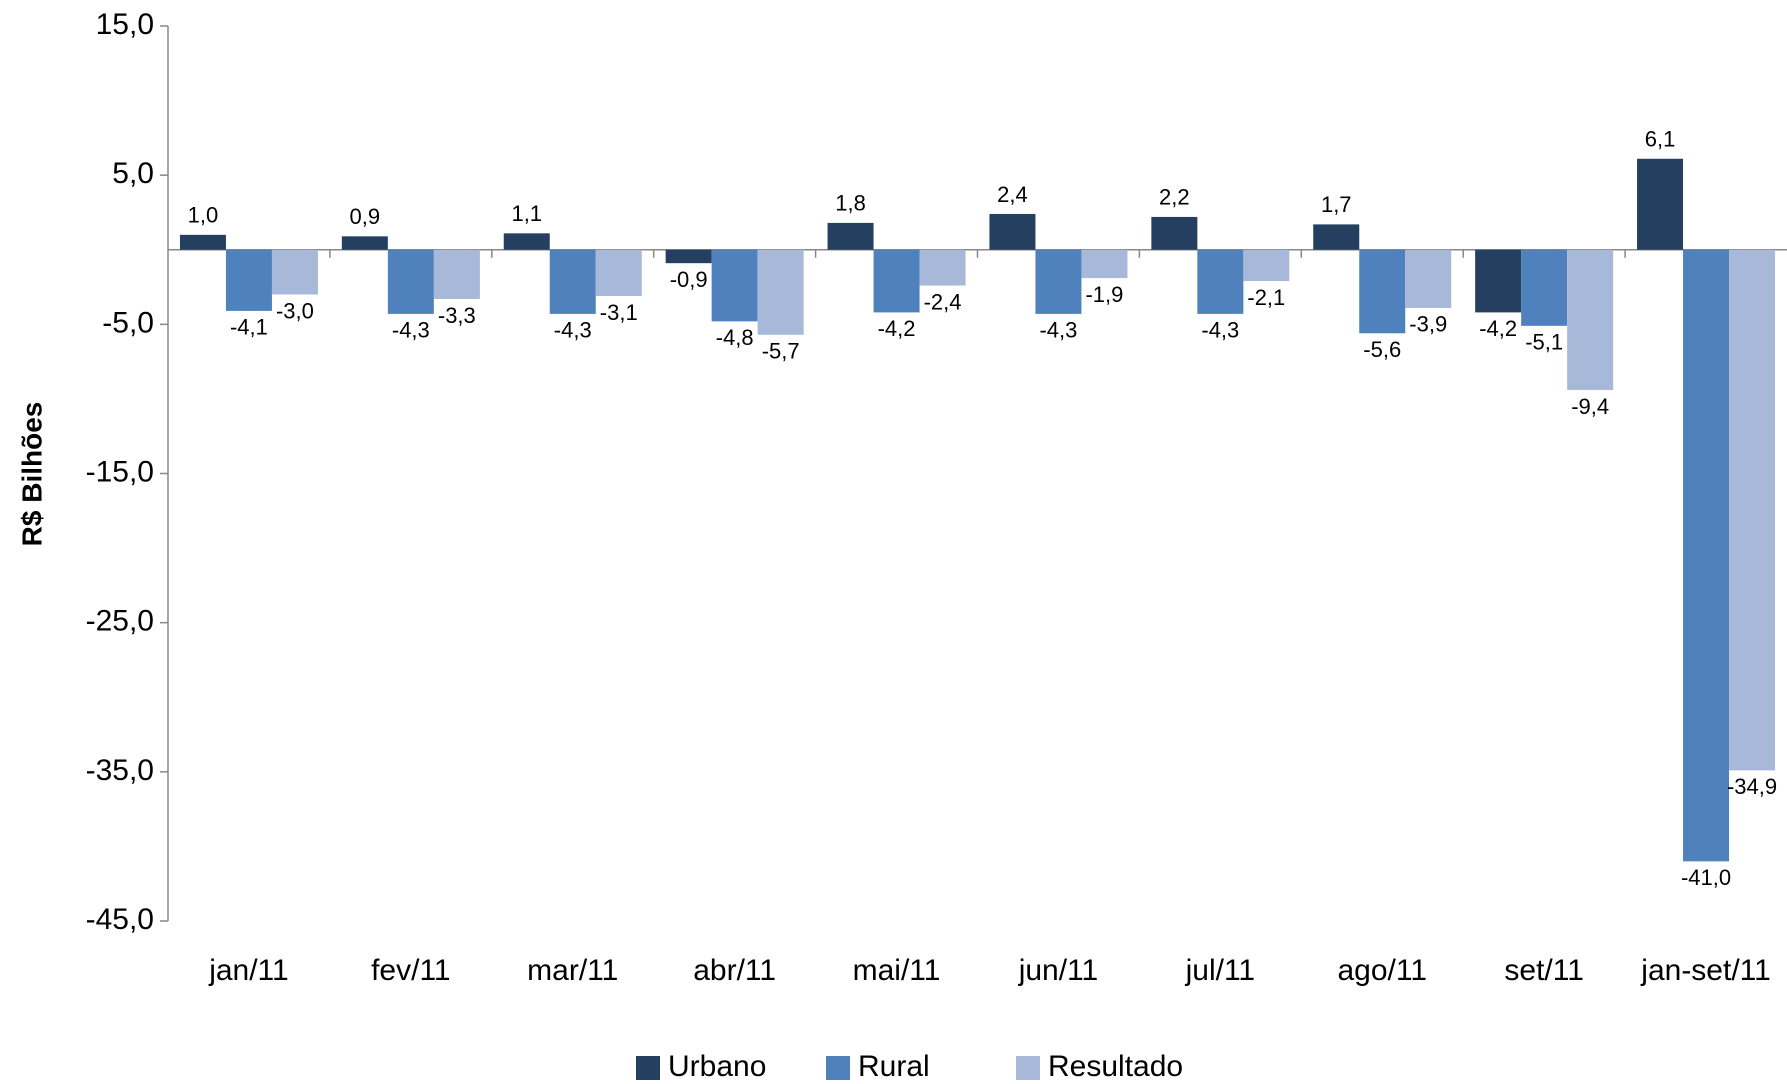 The height and width of the screenshot is (1084, 1787). I want to click on value-label: 1,1, so click(526, 213).